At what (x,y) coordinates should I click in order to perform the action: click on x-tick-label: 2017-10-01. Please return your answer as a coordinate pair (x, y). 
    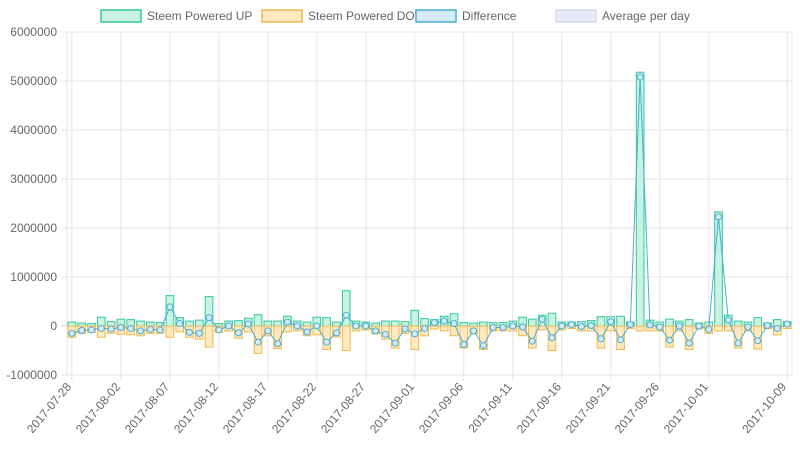
    Looking at the image, I should click on (686, 408).